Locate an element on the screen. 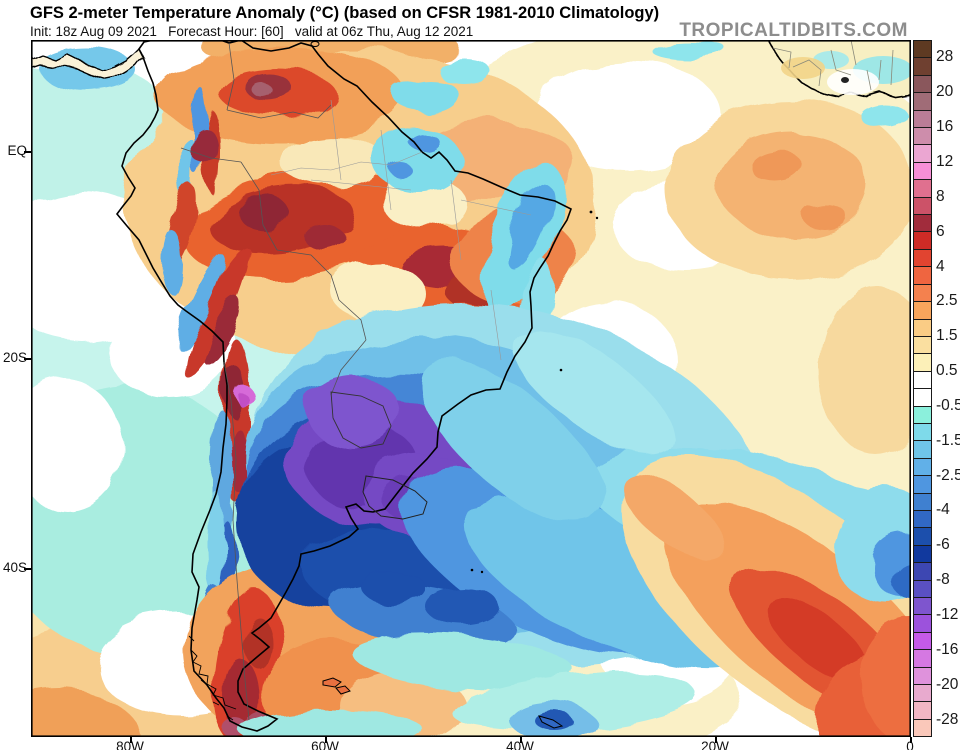 Image resolution: width=960 pixels, height=750 pixels. colorbar-tick-label: -8 is located at coordinates (943, 580).